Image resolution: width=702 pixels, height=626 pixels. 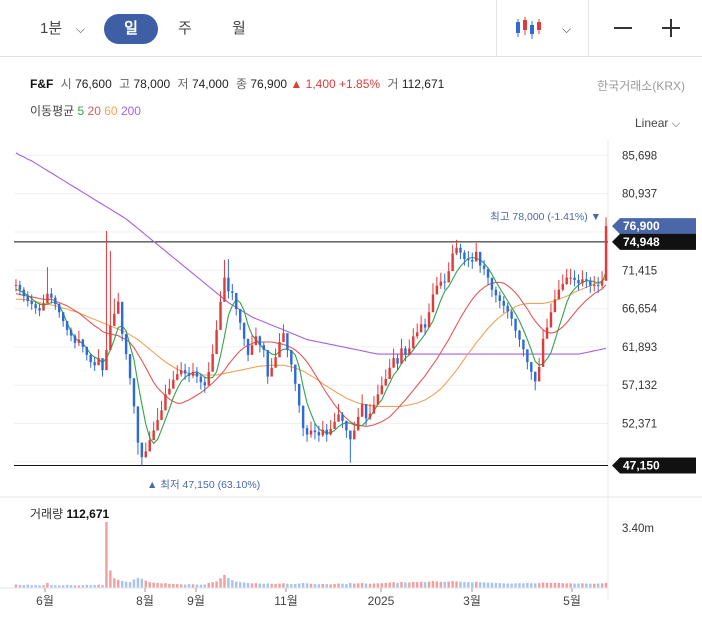 What do you see at coordinates (66, 84) in the screenshot?
I see `open-label: 시` at bounding box center [66, 84].